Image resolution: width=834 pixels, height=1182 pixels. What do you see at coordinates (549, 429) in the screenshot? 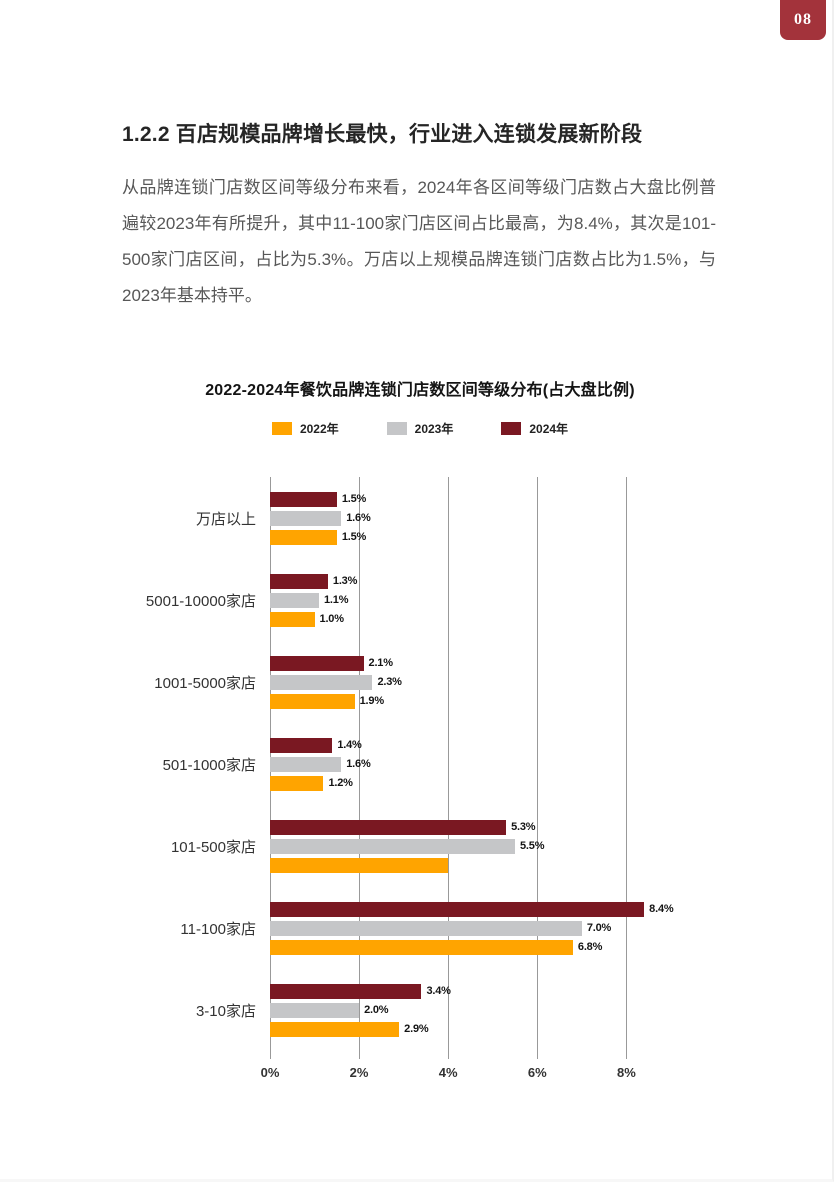
I see `legend-label: 2024年` at bounding box center [549, 429].